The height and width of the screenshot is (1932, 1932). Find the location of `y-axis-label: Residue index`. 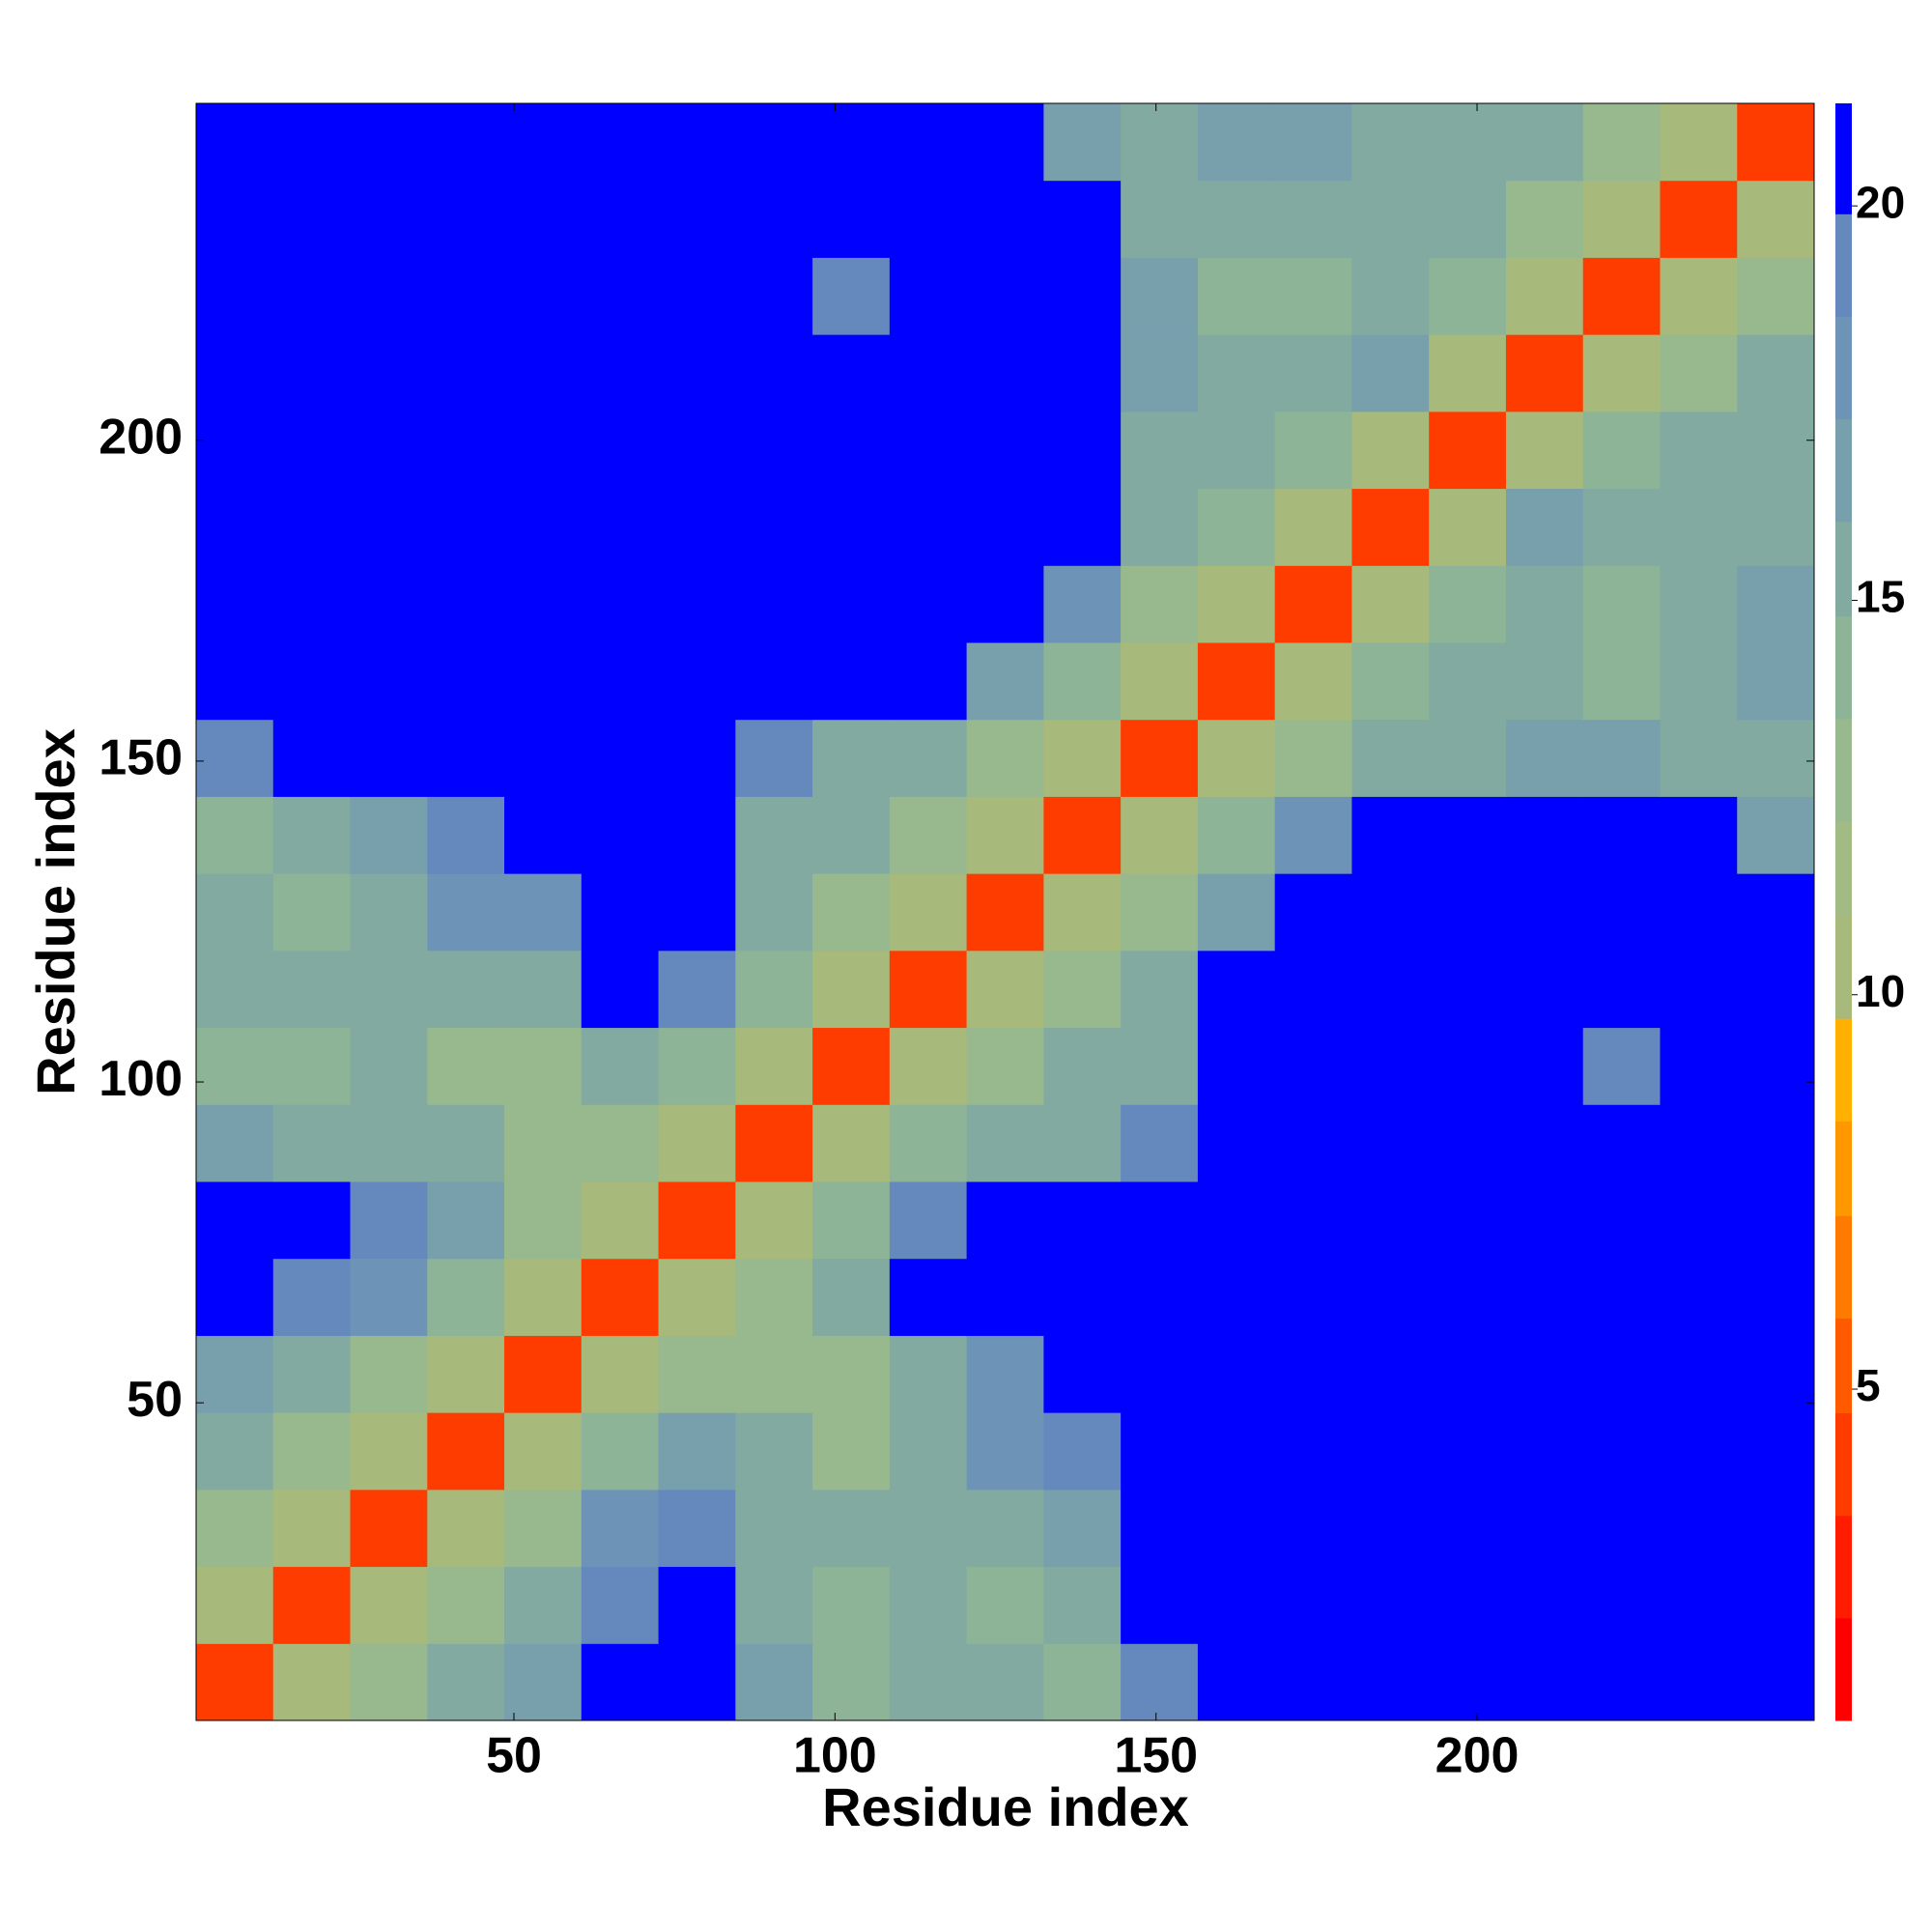

y-axis-label: Residue index is located at coordinates (55, 911).